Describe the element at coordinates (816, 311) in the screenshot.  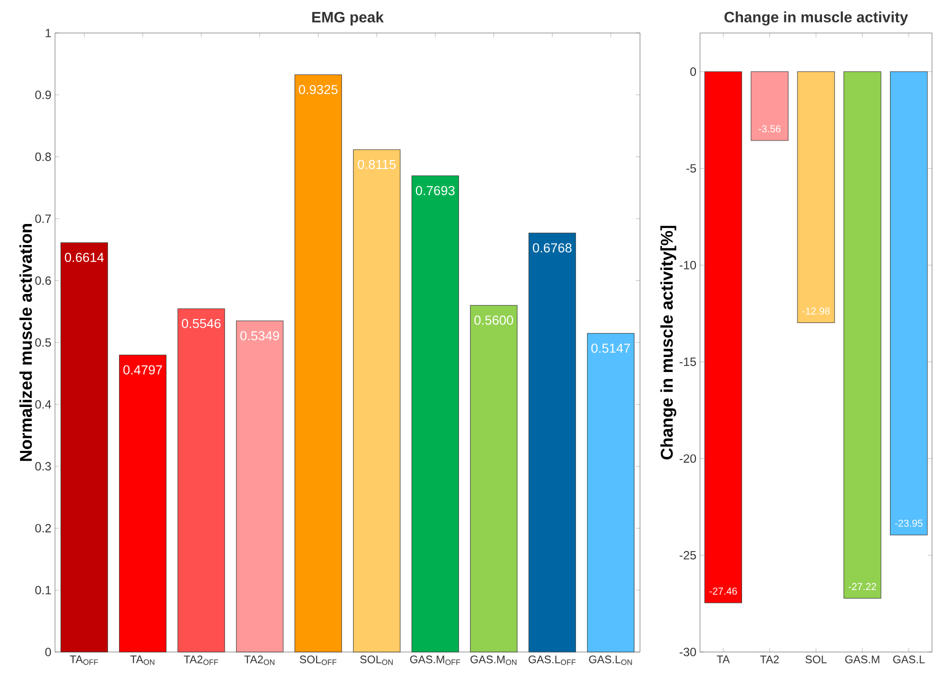
I see `data-label: -12.98` at that location.